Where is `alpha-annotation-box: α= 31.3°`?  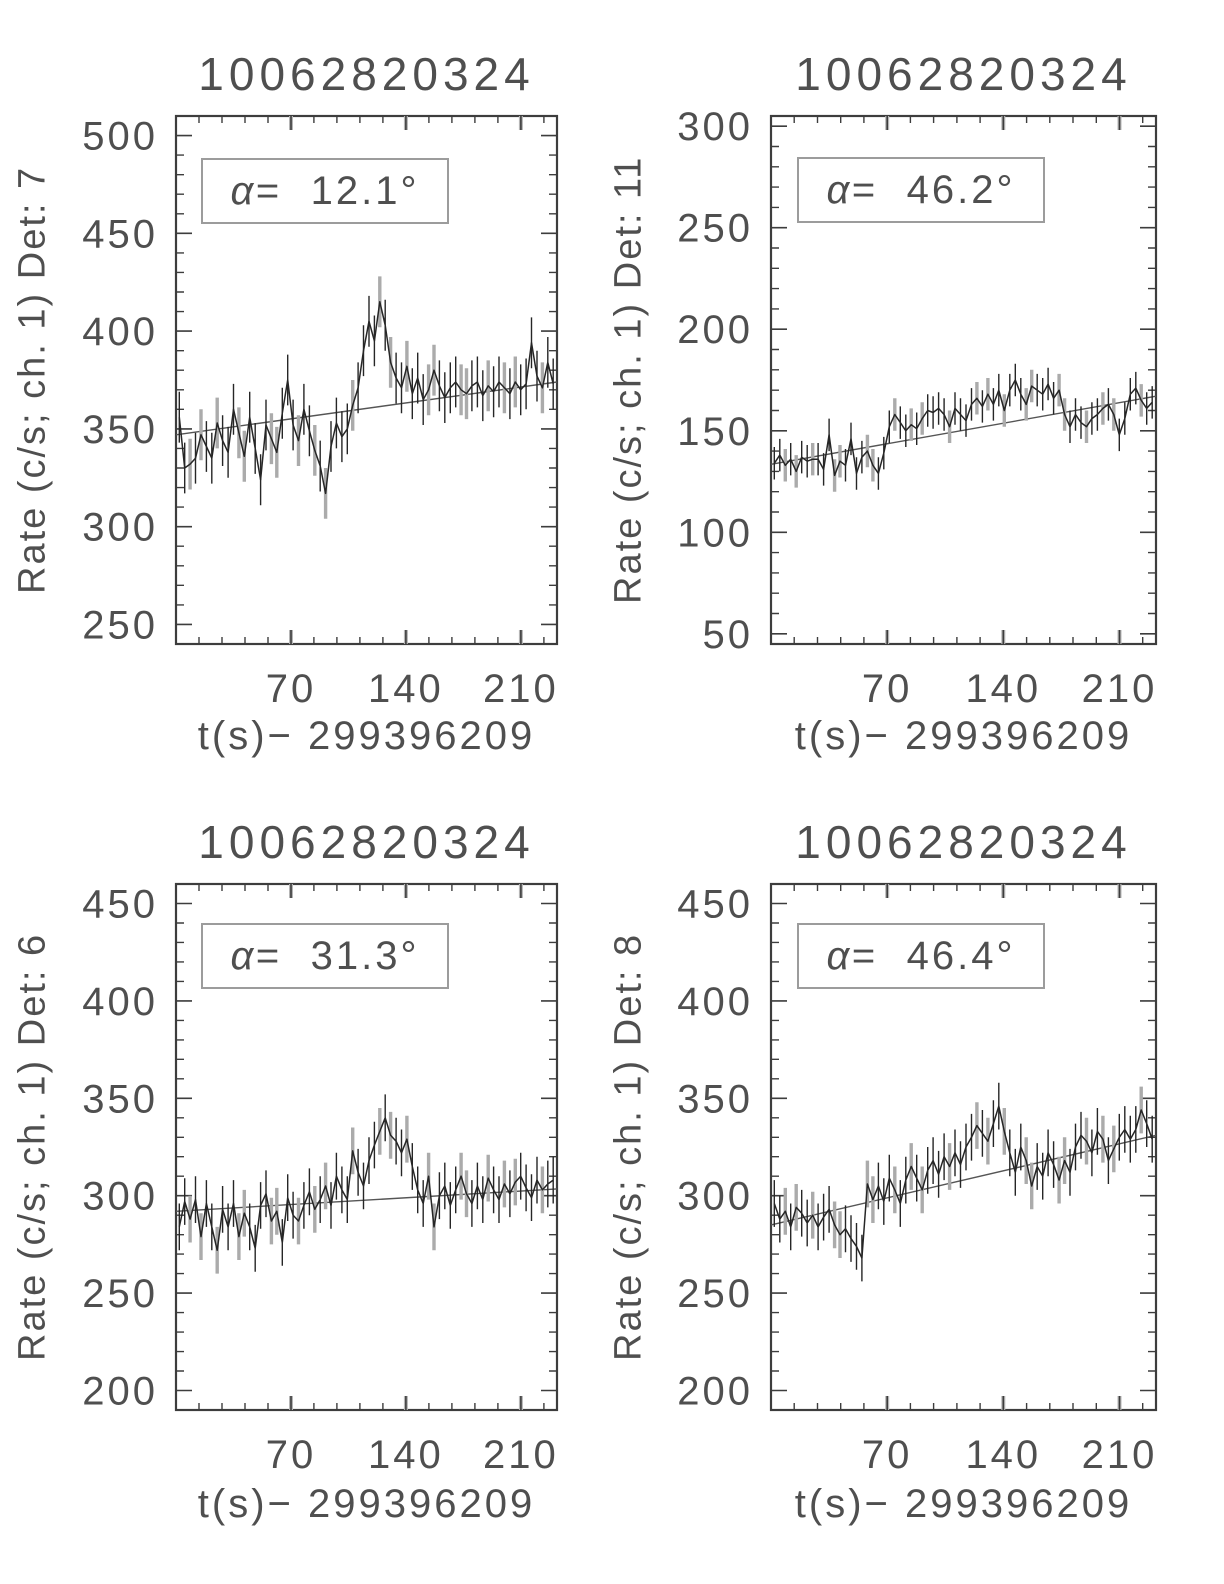 alpha-annotation-box: α= 31.3° is located at coordinates (325, 956).